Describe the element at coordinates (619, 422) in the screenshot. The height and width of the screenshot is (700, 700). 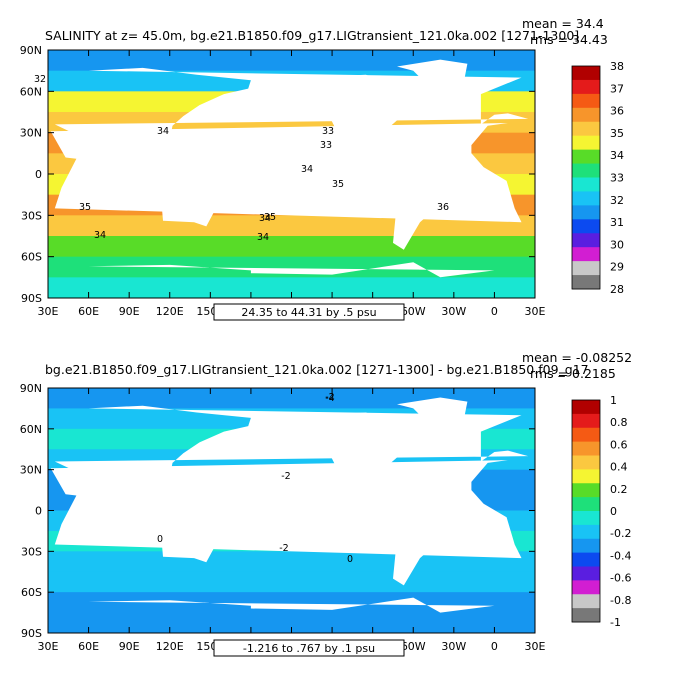
I see `colorbar-label: 0.8` at that location.